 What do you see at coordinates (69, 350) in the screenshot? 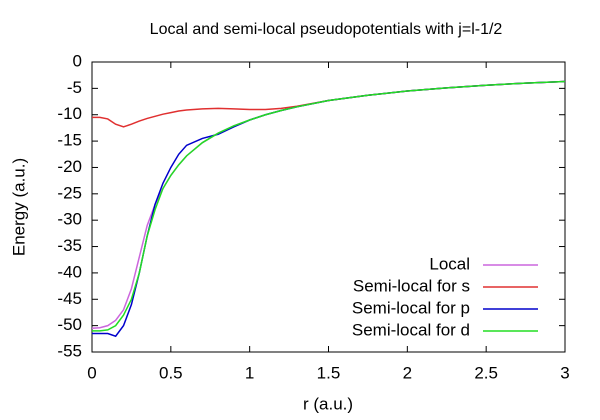
I see `y-tick-label: -55` at bounding box center [69, 350].